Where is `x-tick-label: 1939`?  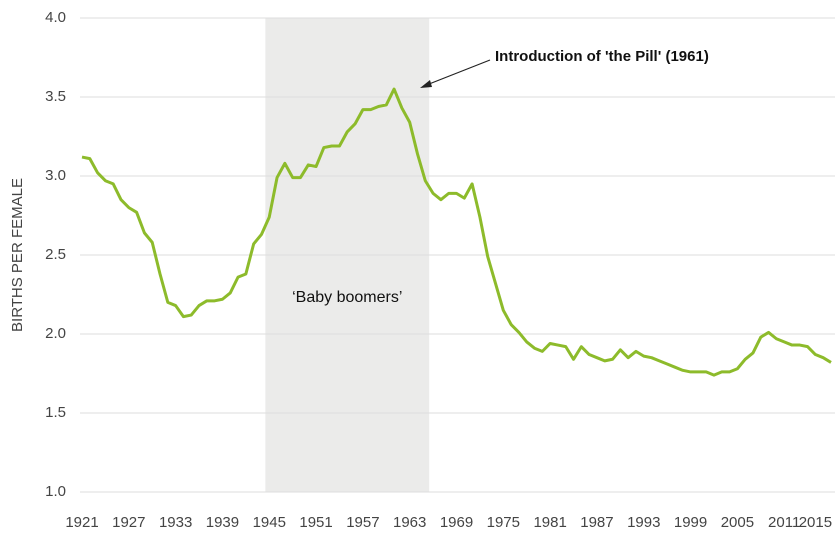
x-tick-label: 1939 is located at coordinates (222, 522).